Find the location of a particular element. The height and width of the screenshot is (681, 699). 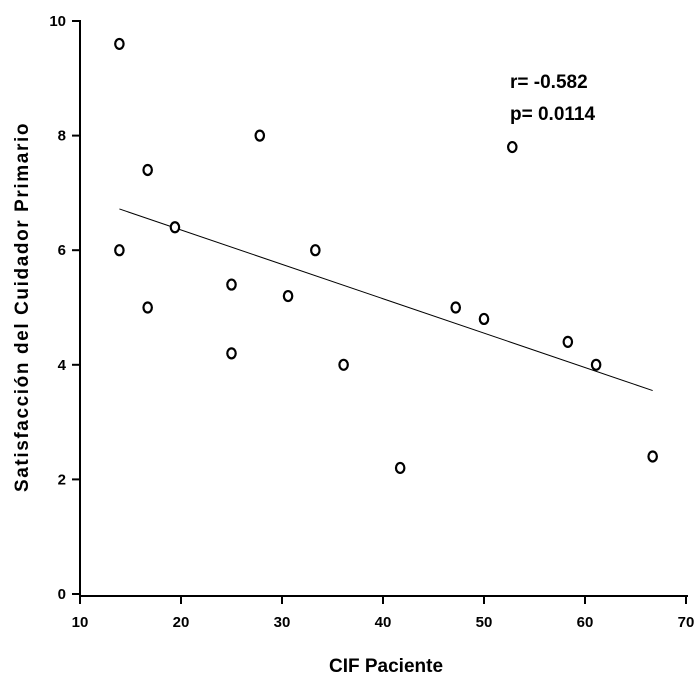

x-tick-label: 30 is located at coordinates (282, 622).